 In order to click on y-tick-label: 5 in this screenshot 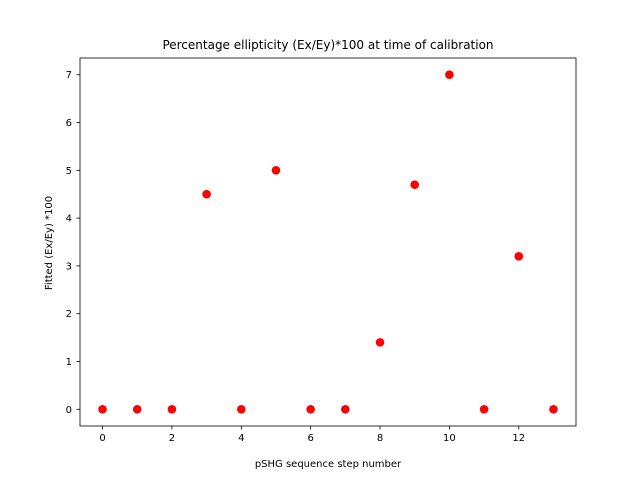, I will do `click(69, 171)`.